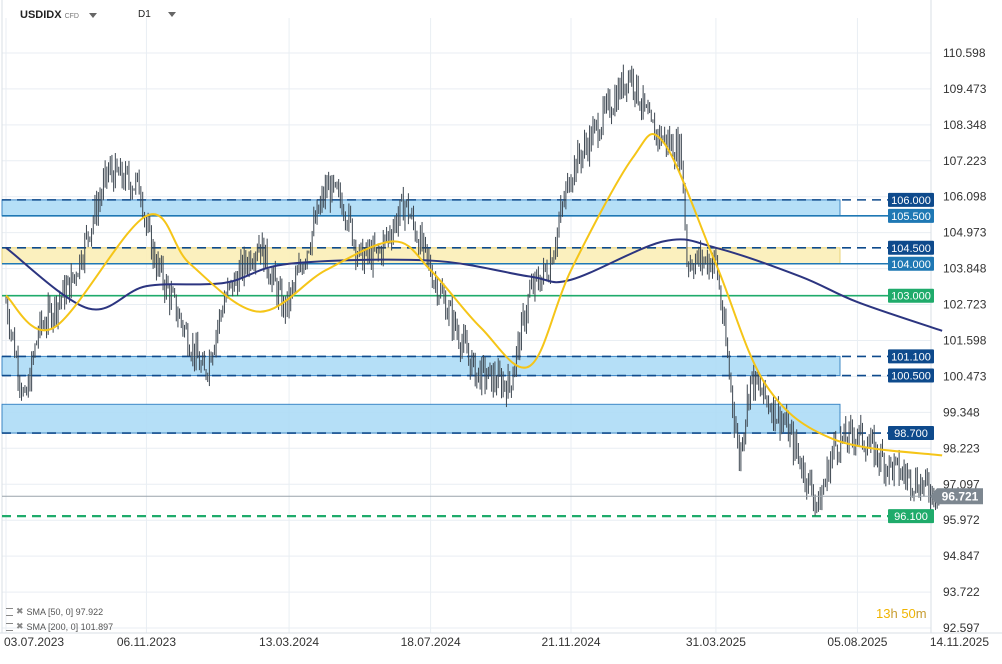  Describe the element at coordinates (961, 592) in the screenshot. I see `y-tick-label: 93.722` at that location.